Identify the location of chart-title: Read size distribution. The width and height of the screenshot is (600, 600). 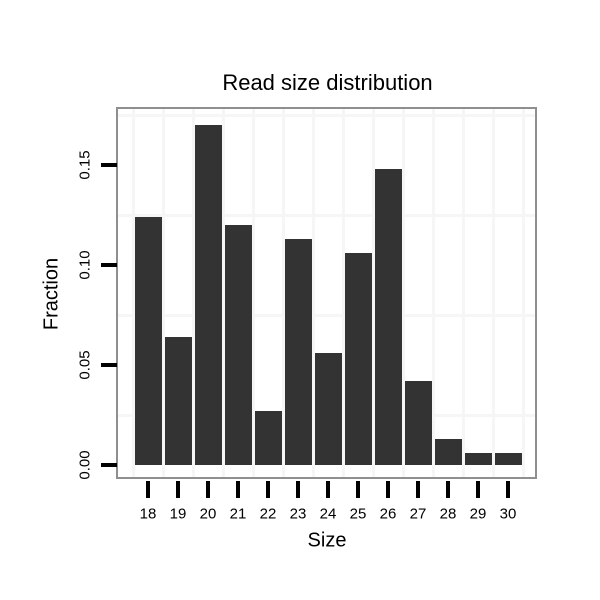
(327, 82).